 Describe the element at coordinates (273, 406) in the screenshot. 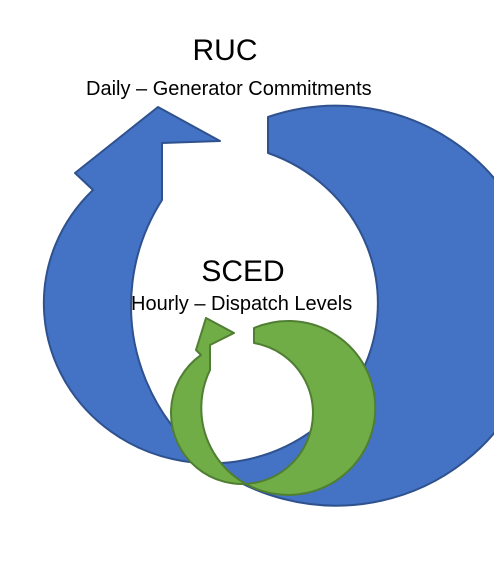

I see `inner-cycle-arrow` at that location.